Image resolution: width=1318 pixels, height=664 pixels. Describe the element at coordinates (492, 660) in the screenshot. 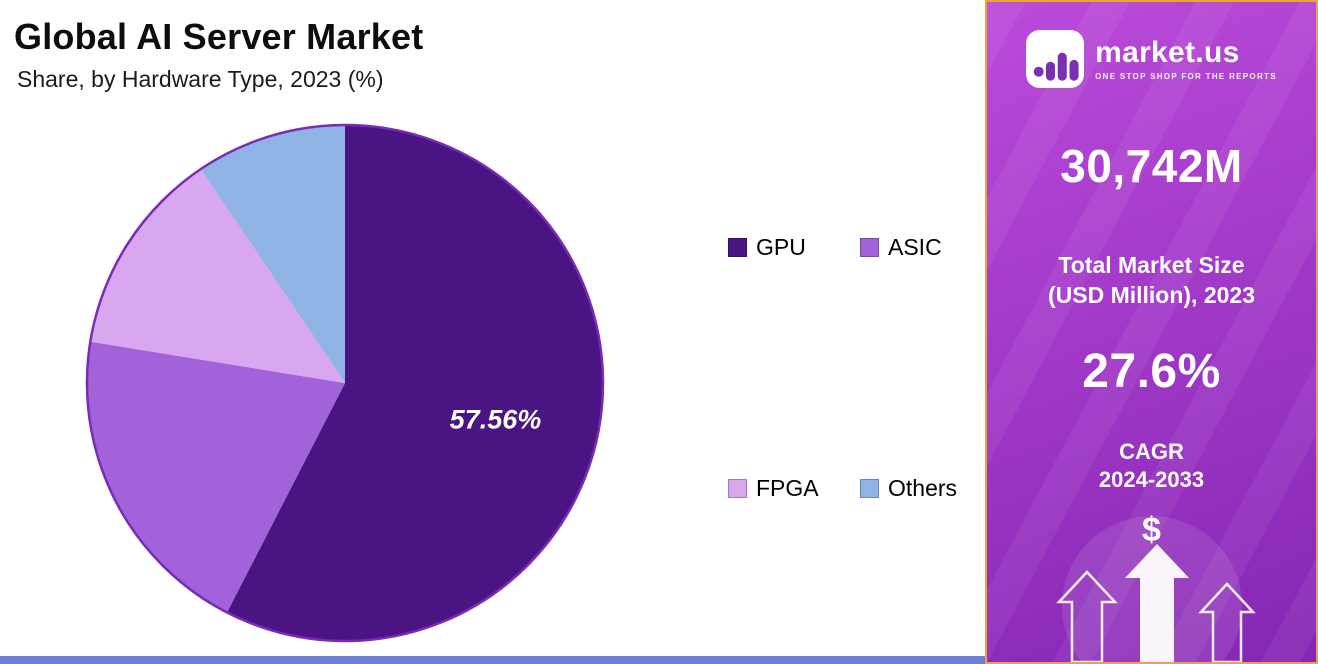

I see `bottom-border-strip` at that location.